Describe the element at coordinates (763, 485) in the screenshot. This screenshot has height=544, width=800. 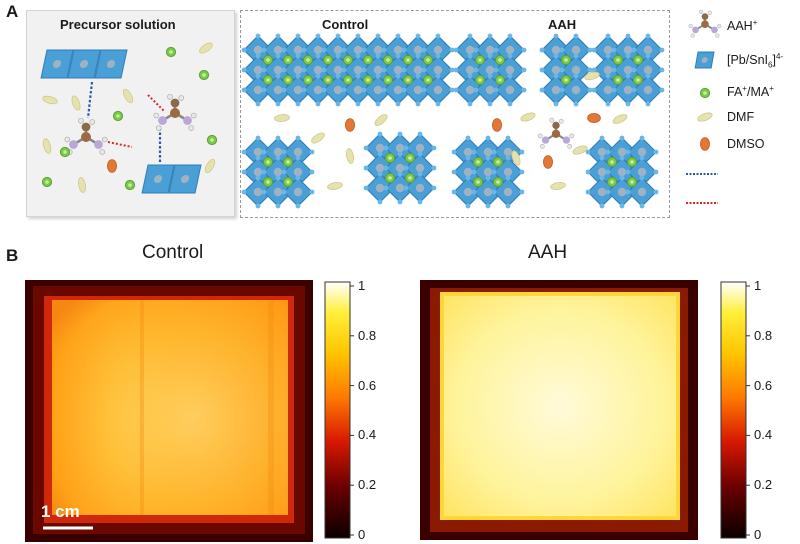
I see `colorbar-tick-label-right: 0.2` at that location.